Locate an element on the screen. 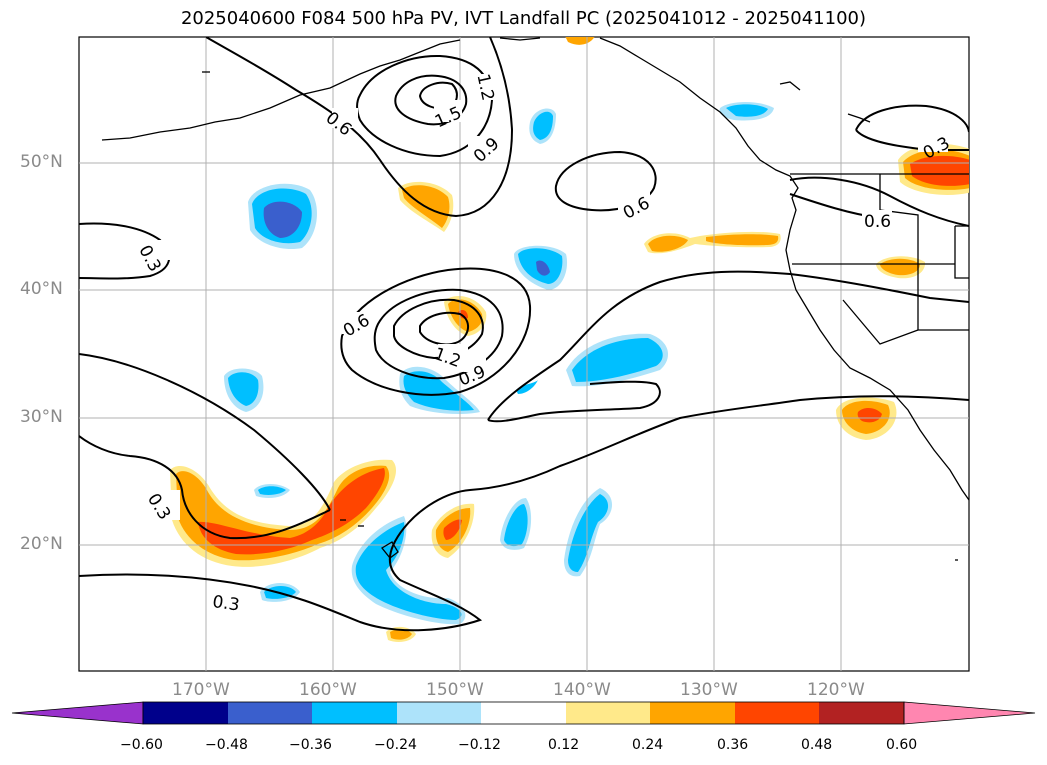  colorbar-extend-low is located at coordinates (77, 713).